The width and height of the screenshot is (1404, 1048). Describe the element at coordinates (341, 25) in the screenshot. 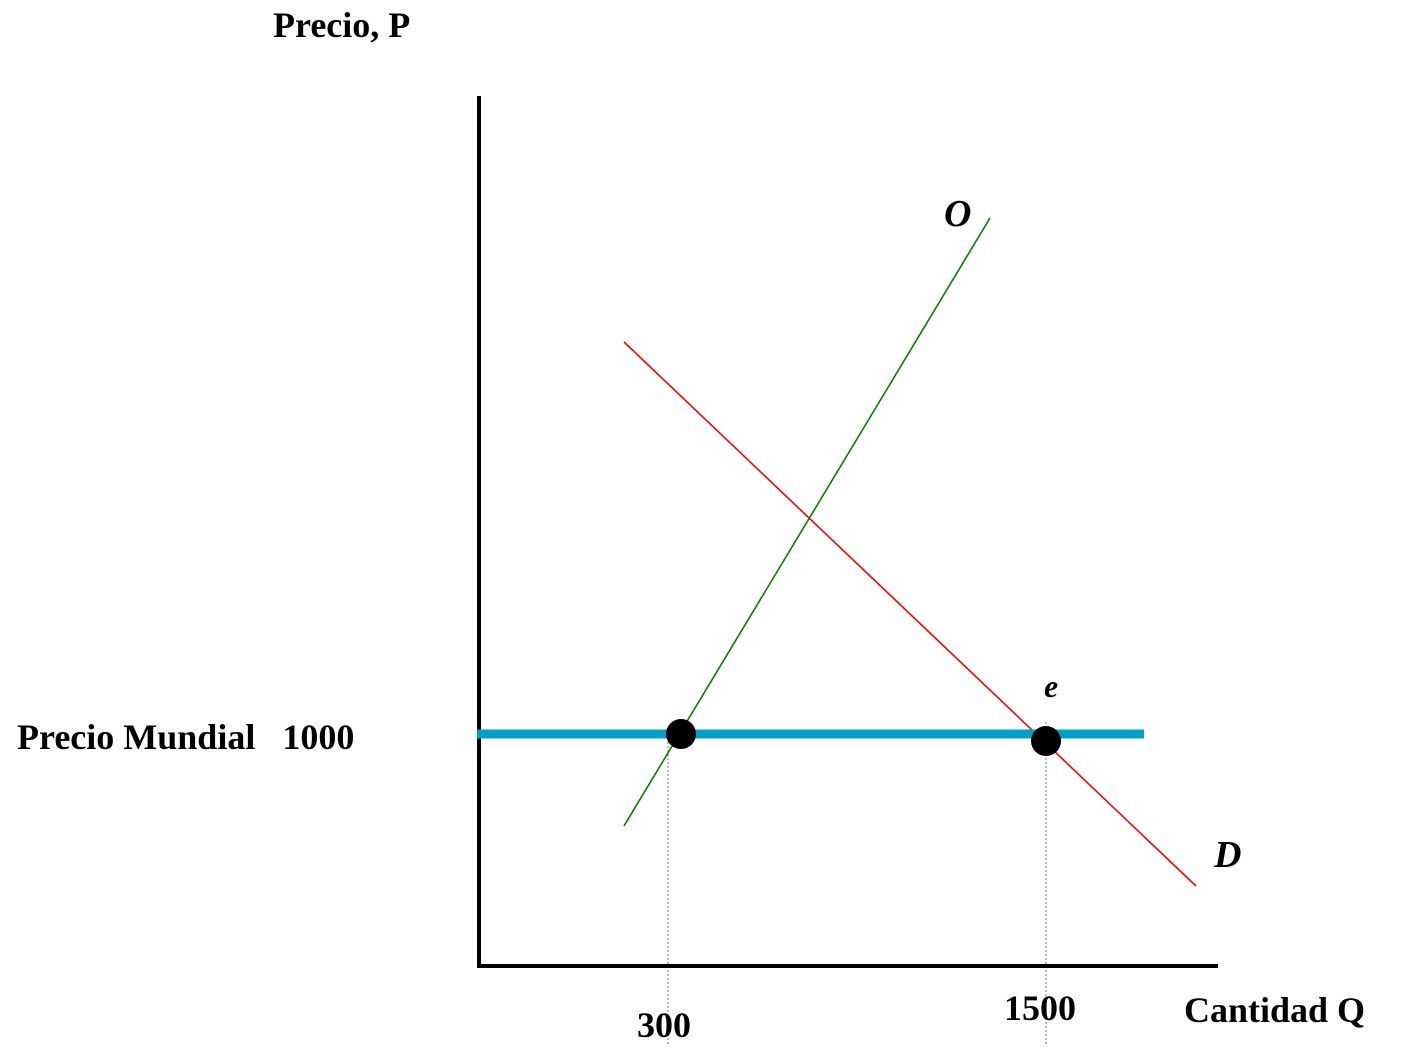

I see `y-axis-label: Precio, P` at that location.